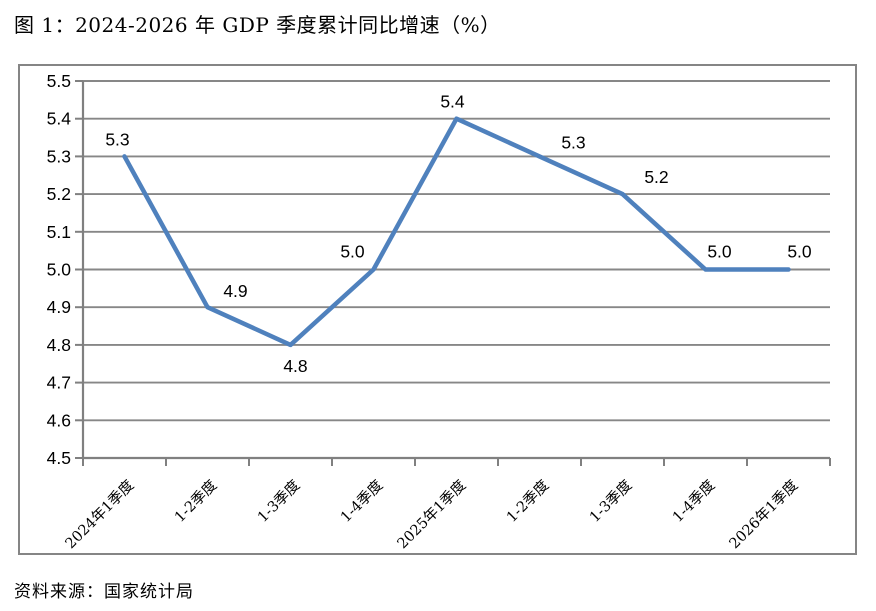 This screenshot has width=876, height=611. Describe the element at coordinates (59, 232) in the screenshot. I see `y-tick-label: 5.1` at that location.